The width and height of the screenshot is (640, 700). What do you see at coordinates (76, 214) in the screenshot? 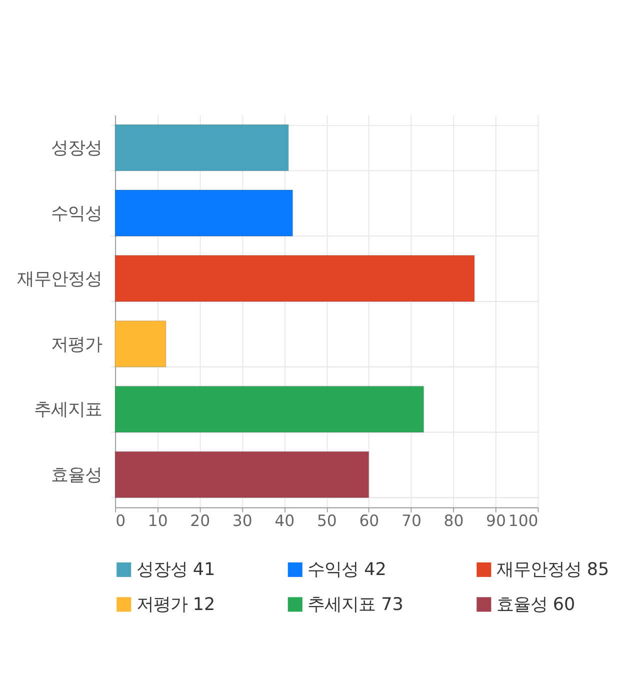
I see `y-tick-label: 수익성` at bounding box center [76, 214].